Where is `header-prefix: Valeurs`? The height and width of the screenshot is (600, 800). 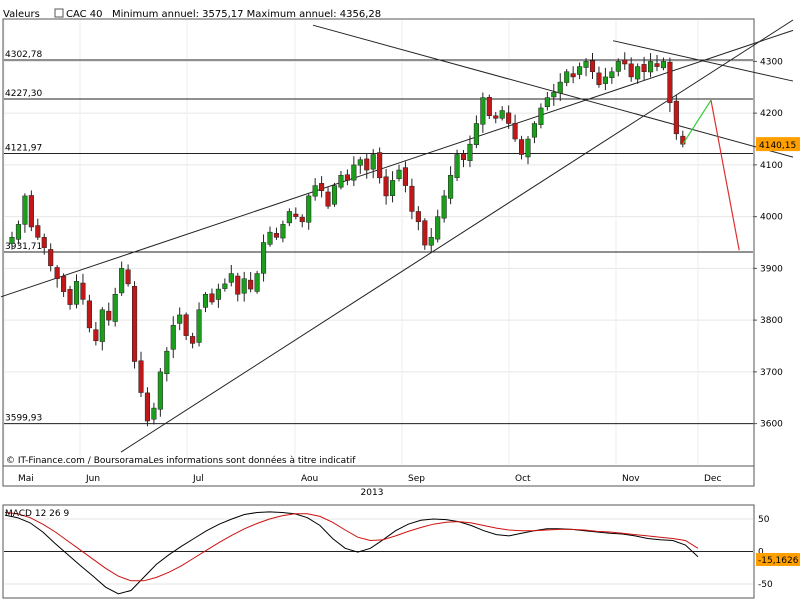
header-prefix: Valeurs is located at coordinates (21, 14).